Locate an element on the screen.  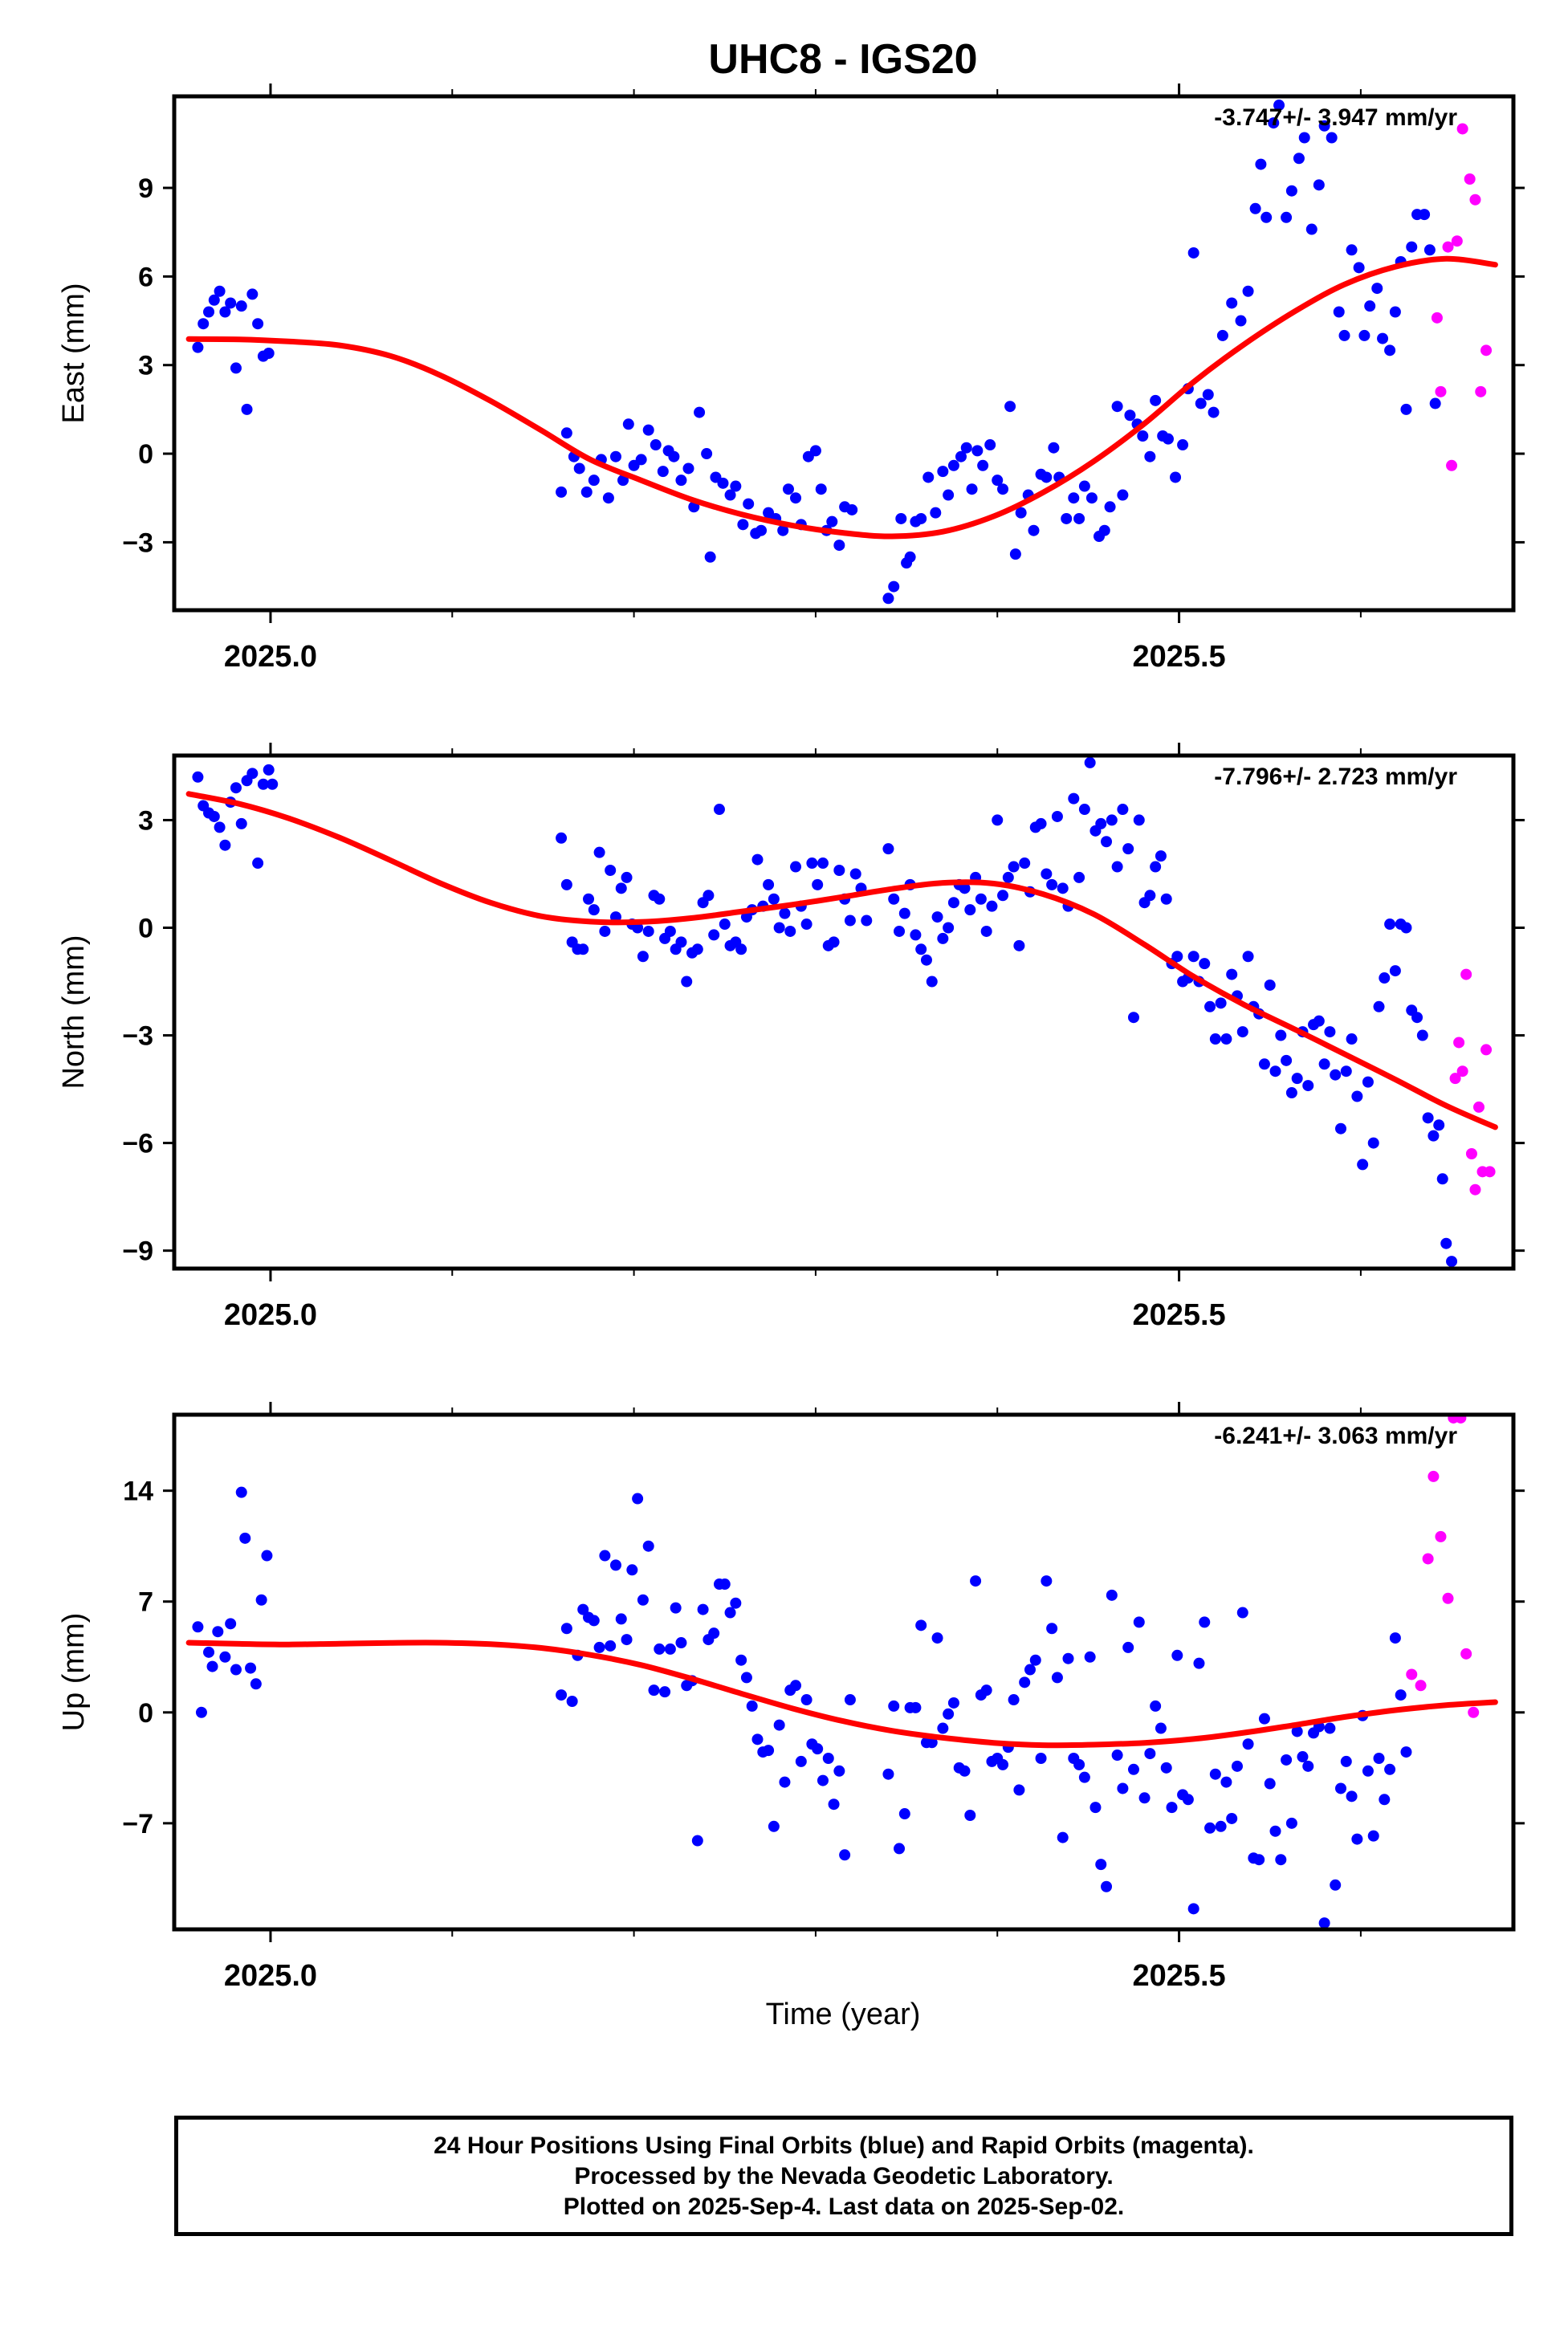
y-tick-label: −6 is located at coordinates (137, 1144).